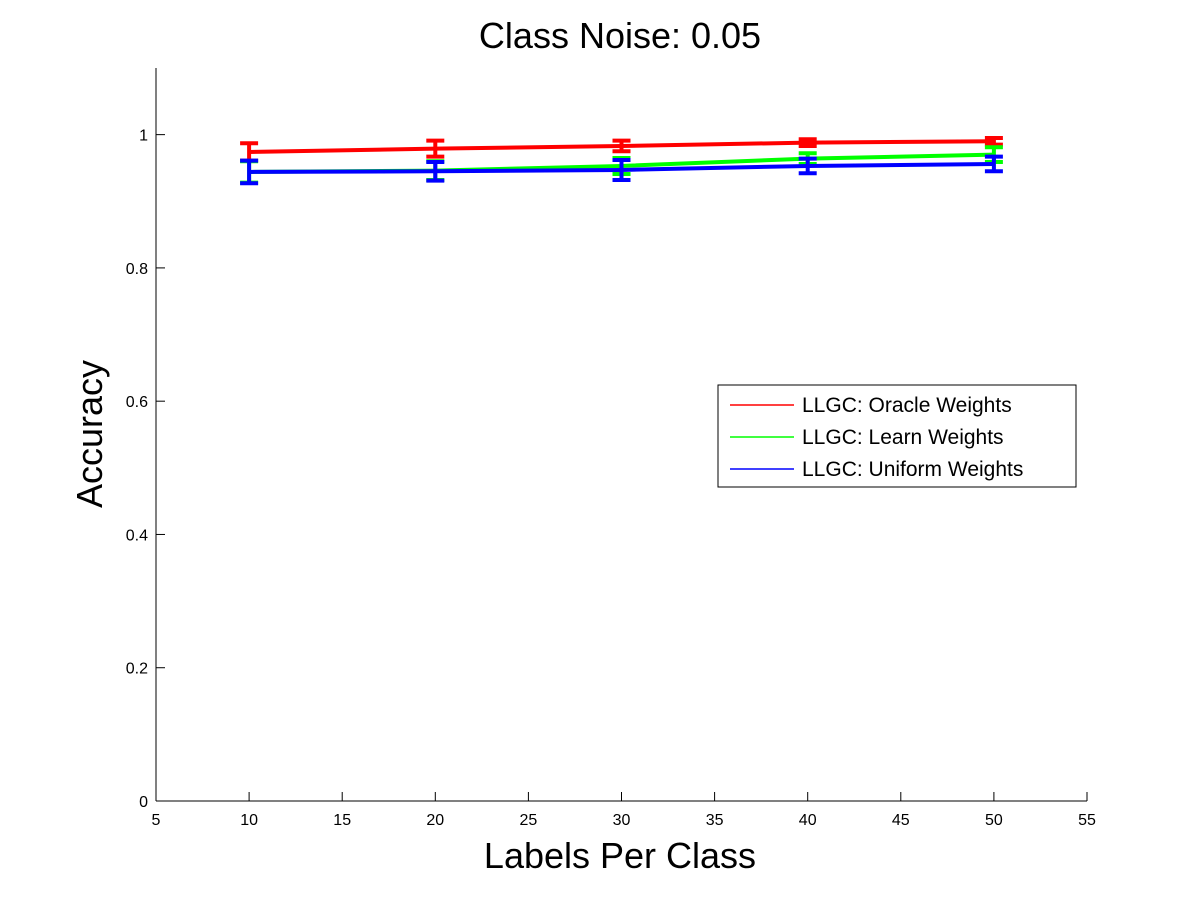 This screenshot has height=900, width=1200. What do you see at coordinates (1087, 820) in the screenshot?
I see `x-tick-label: 55` at bounding box center [1087, 820].